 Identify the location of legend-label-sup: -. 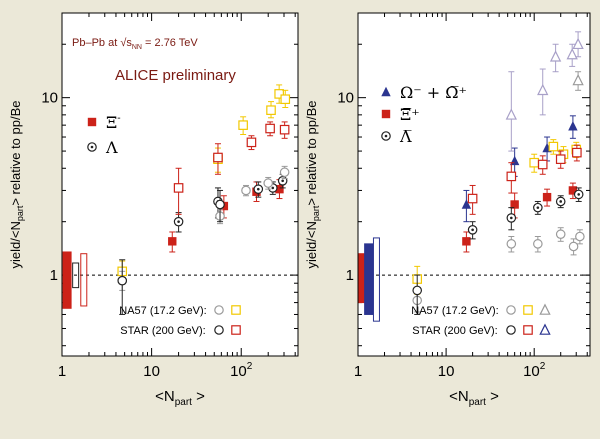
(118, 118).